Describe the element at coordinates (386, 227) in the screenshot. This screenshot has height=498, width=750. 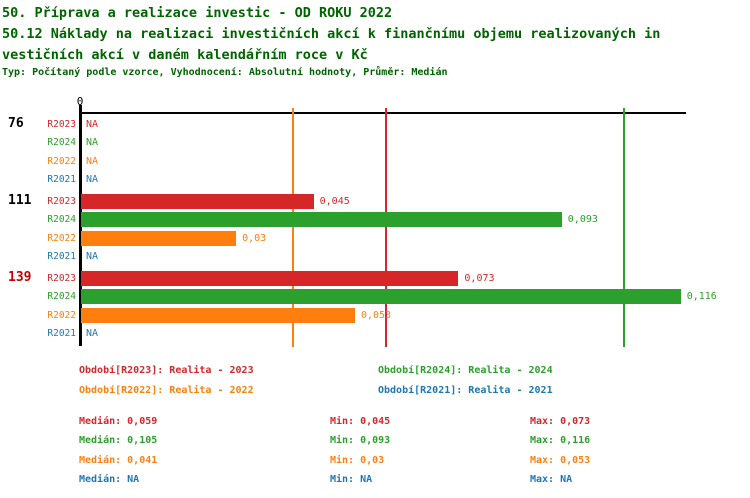
I see `median-line-r2023` at that location.